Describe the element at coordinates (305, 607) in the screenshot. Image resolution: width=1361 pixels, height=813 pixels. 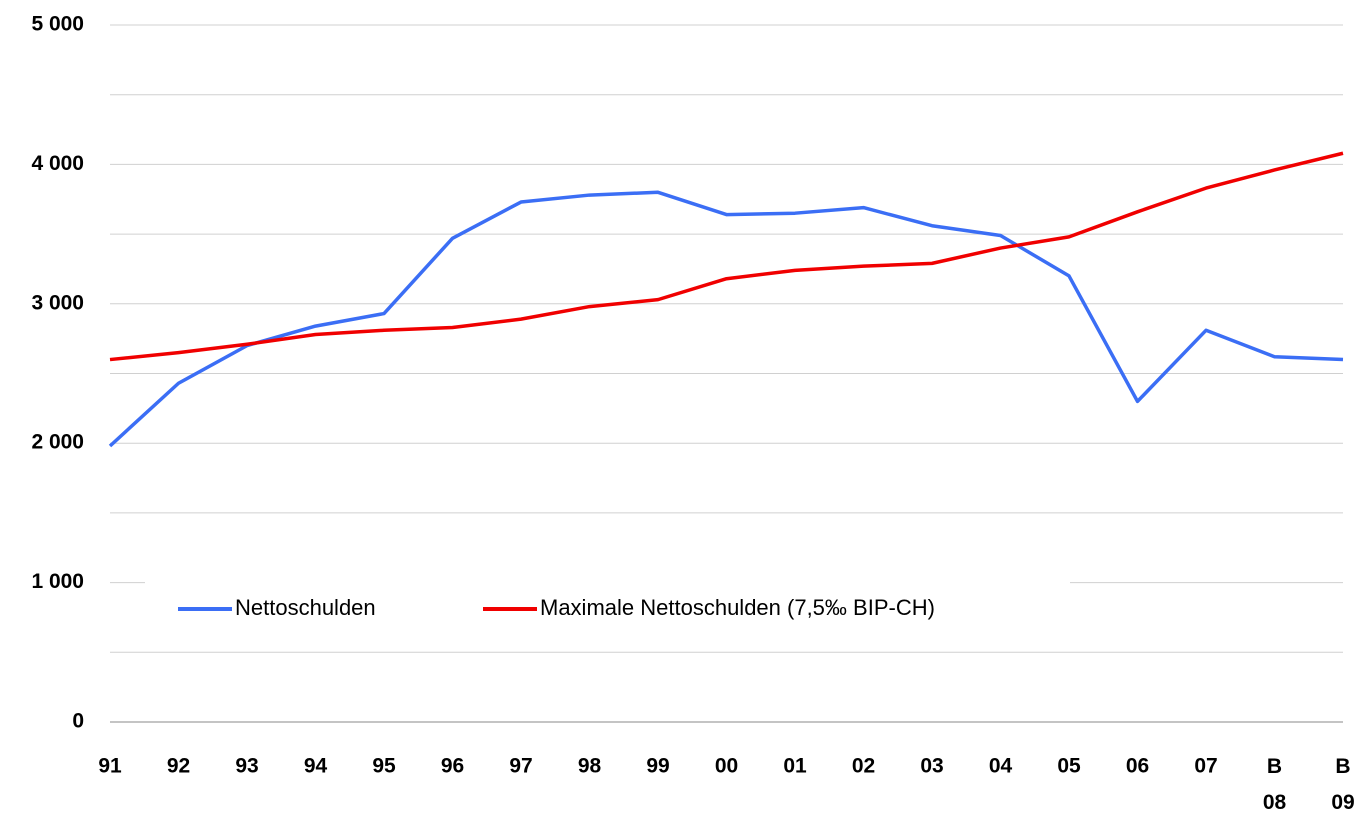
I see `legend-label: Nettoschulden` at that location.